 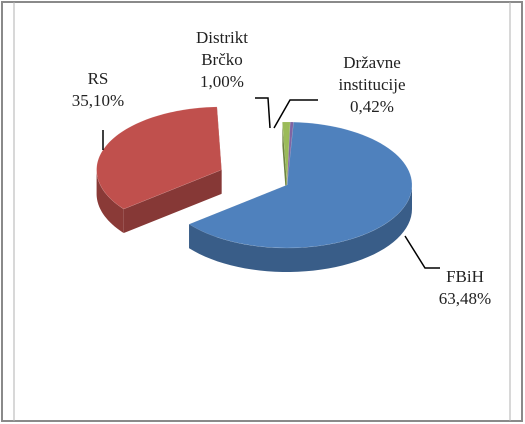 I want to click on category-label: Distrikt Brčko, so click(x=222, y=48).